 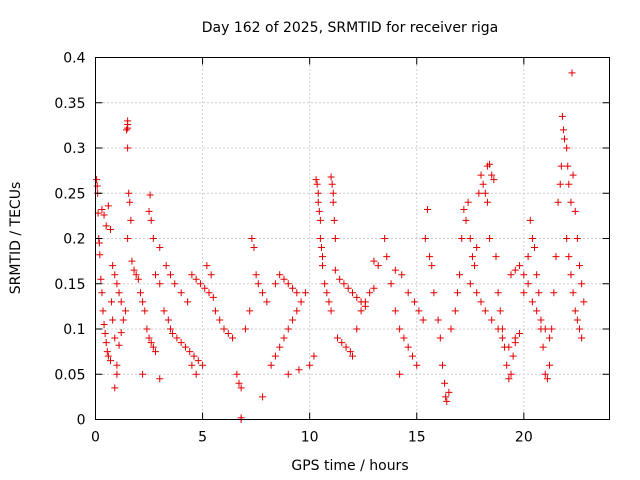 What do you see at coordinates (81, 421) in the screenshot?
I see `y-tick-label: 0` at bounding box center [81, 421].